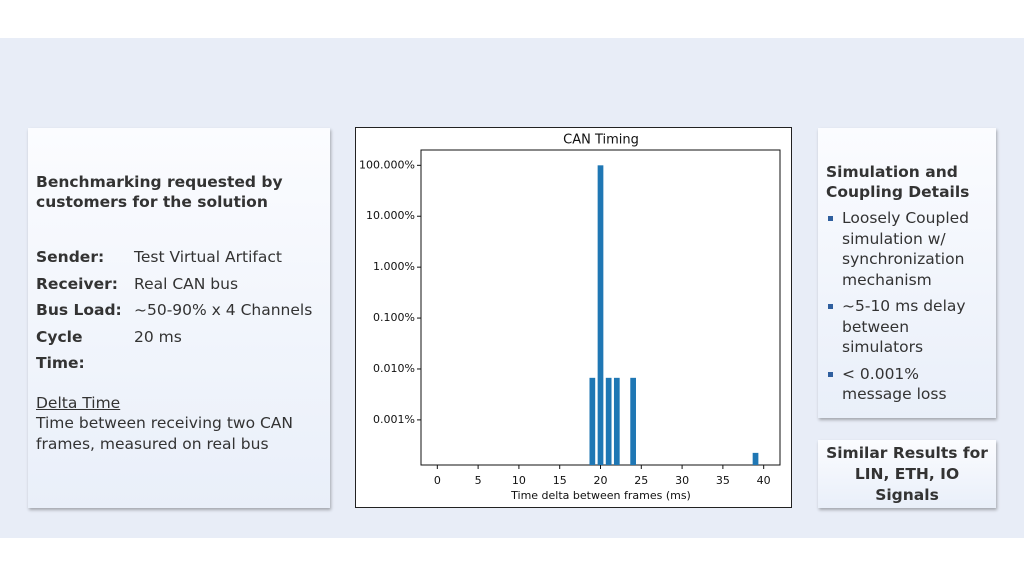 The height and width of the screenshot is (576, 1024). Describe the element at coordinates (387, 164) in the screenshot. I see `y-tick-label: 100.000%` at that location.